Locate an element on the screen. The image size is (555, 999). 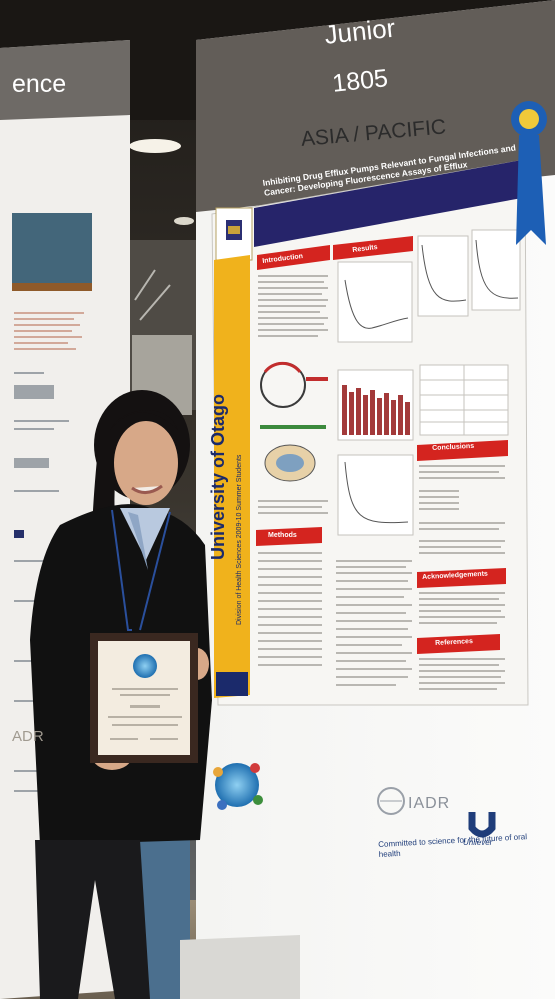
iadr-logo is located at coordinates (391, 801).